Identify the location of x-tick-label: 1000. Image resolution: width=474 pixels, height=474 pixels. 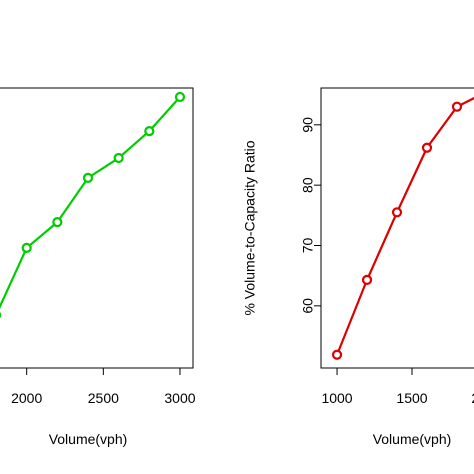
(336, 398).